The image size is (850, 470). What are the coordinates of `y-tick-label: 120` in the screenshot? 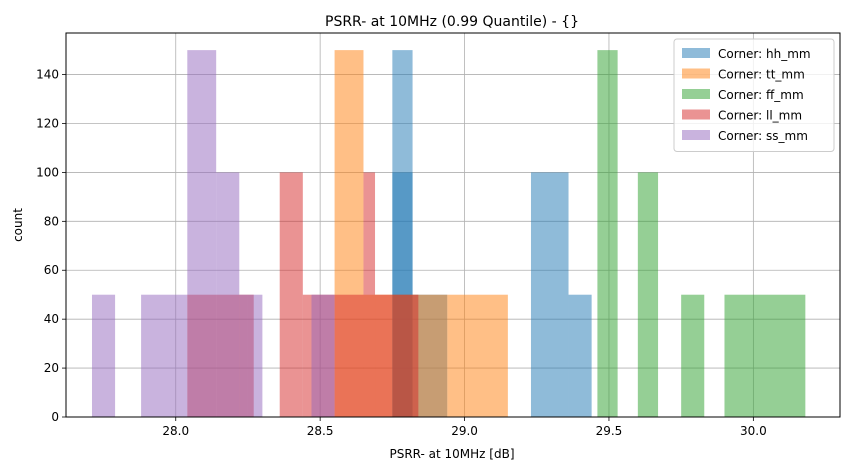 It's located at (47, 123).